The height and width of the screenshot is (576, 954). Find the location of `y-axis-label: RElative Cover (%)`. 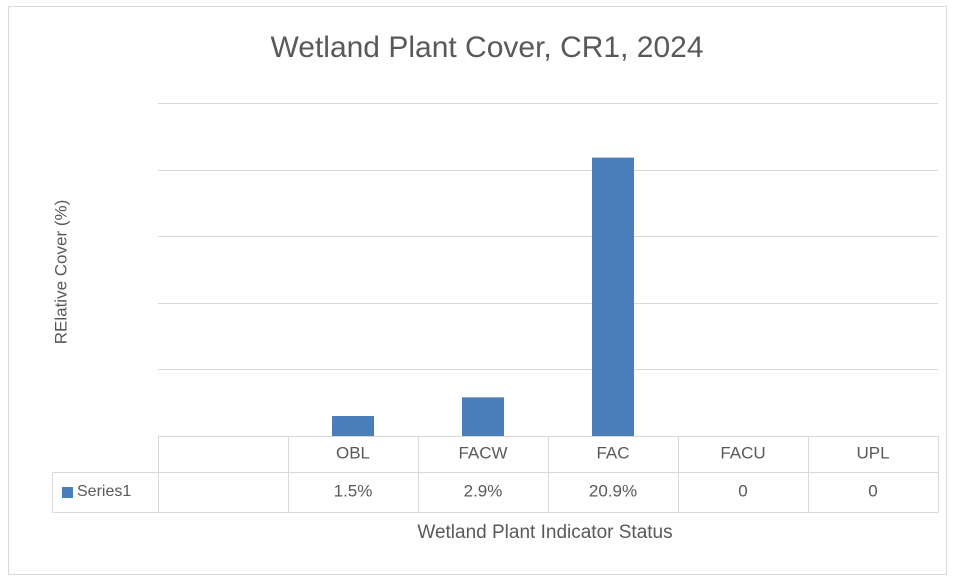

y-axis-label: RElative Cover (%) is located at coordinates (60, 272).